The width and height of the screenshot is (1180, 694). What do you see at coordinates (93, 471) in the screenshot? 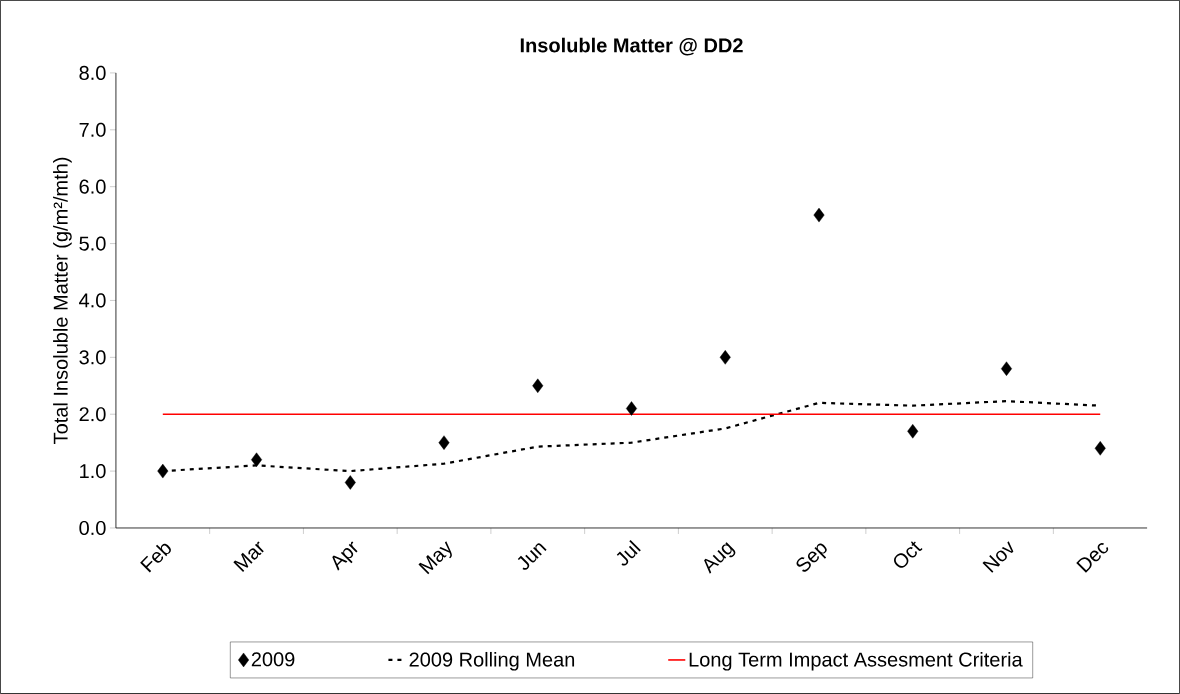
I see `y-tick-label: 1.0` at bounding box center [93, 471].